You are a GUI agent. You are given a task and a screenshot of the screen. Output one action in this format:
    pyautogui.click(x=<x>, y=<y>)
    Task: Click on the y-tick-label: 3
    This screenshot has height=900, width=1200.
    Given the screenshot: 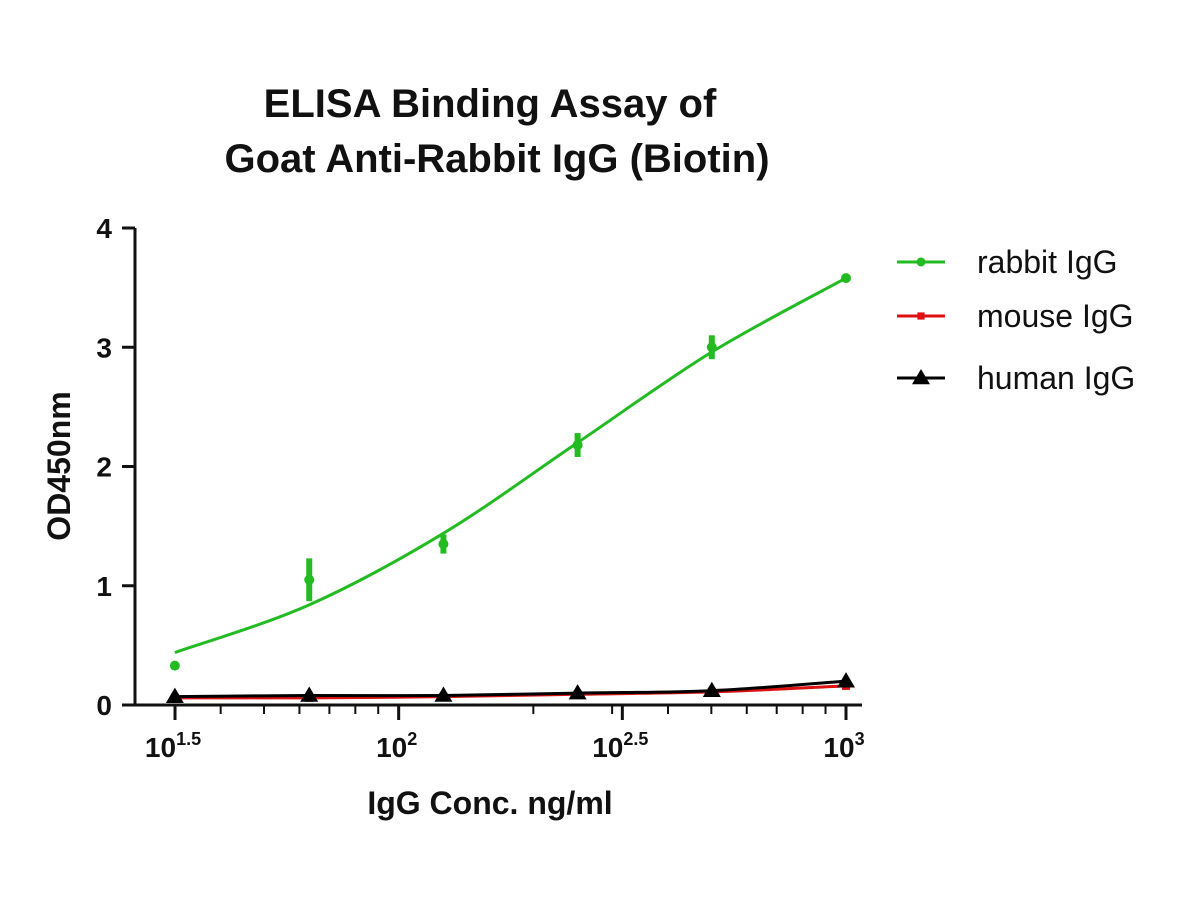 What is the action you would take?
    pyautogui.click(x=104, y=347)
    